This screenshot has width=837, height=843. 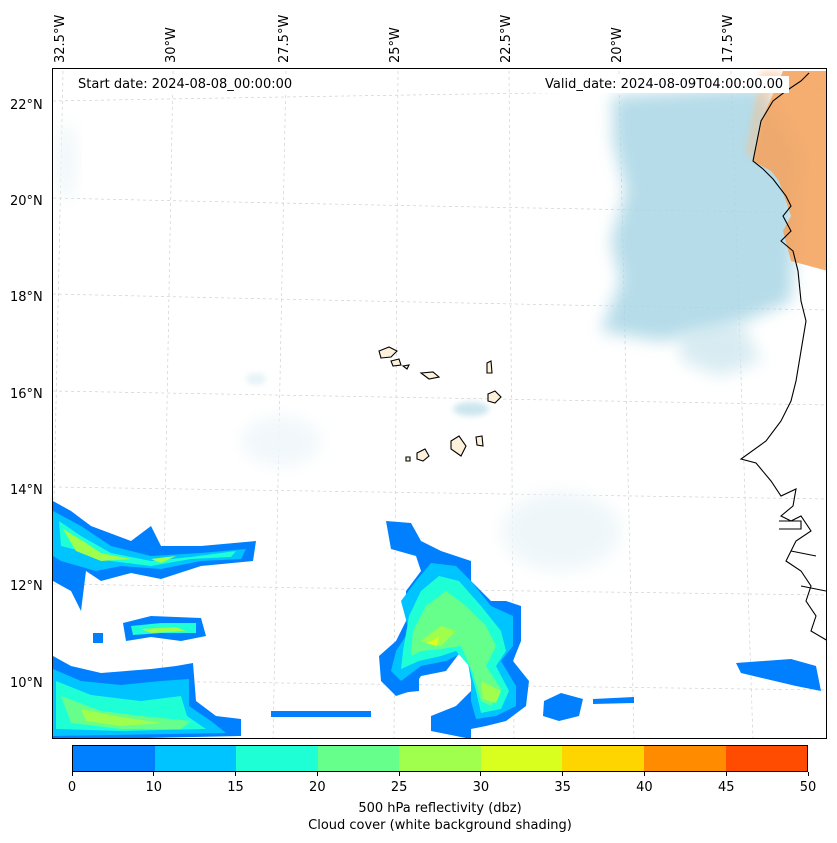 I want to click on coastline, so click(x=782, y=356).